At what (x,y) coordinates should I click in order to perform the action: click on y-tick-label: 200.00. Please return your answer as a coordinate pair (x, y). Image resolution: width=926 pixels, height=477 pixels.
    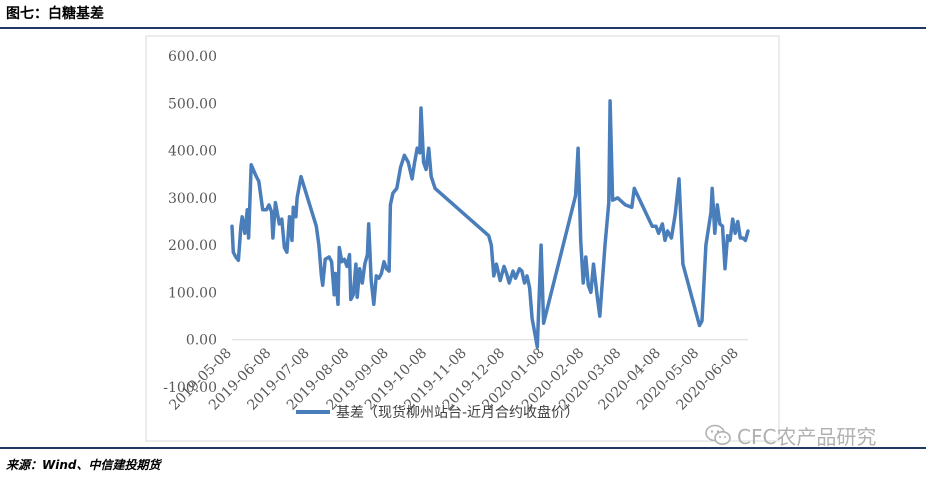
    Looking at the image, I should click on (192, 246).